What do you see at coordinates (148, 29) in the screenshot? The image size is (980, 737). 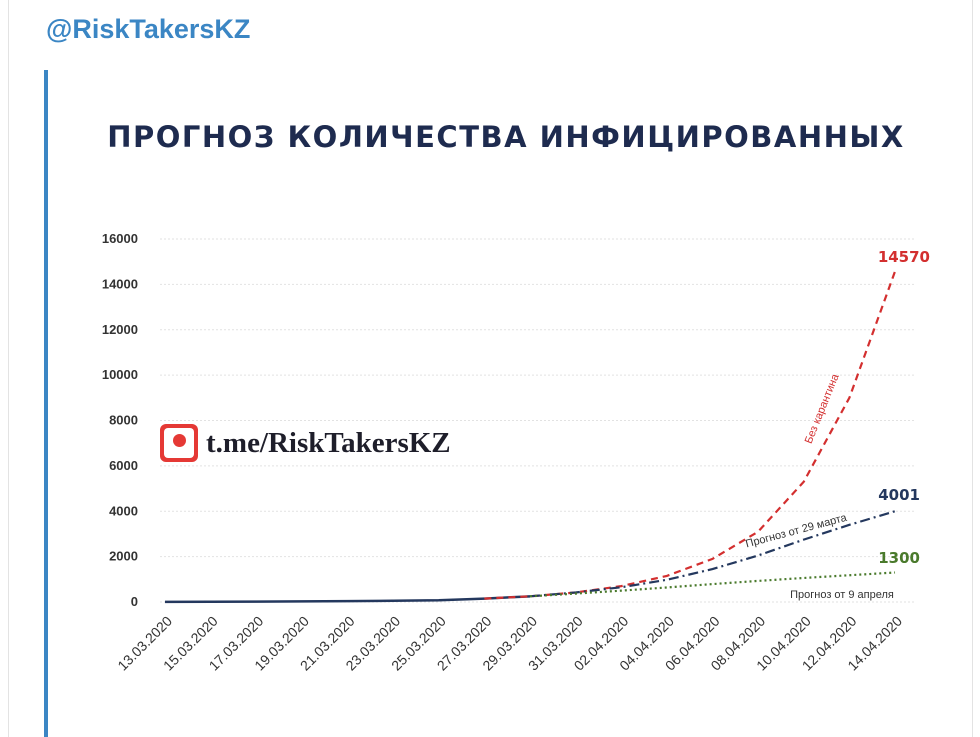 I see `channel-name: @RiskTakersKZ` at bounding box center [148, 29].